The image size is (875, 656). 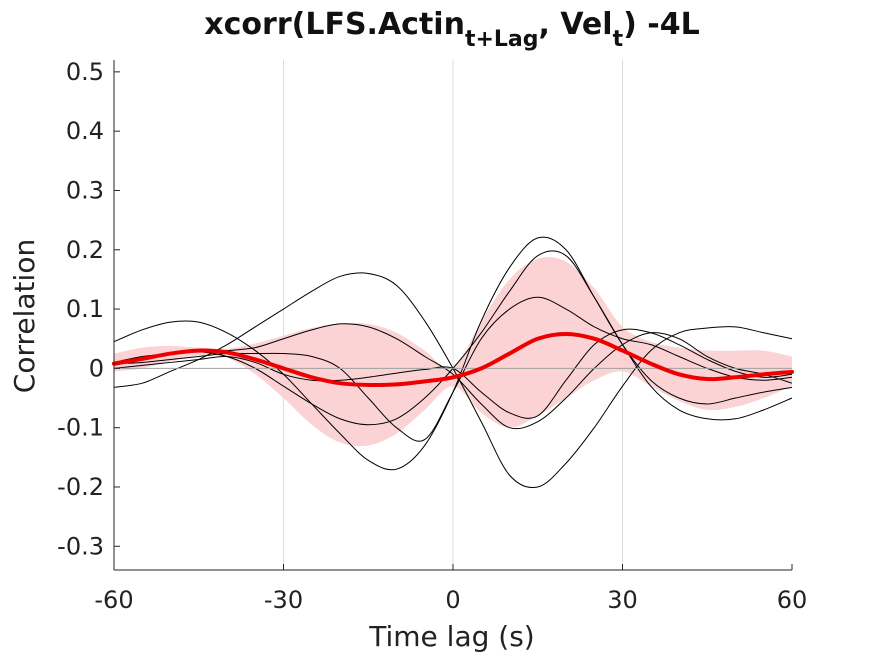 I want to click on title-suffix: ) -4L, so click(x=661, y=24).